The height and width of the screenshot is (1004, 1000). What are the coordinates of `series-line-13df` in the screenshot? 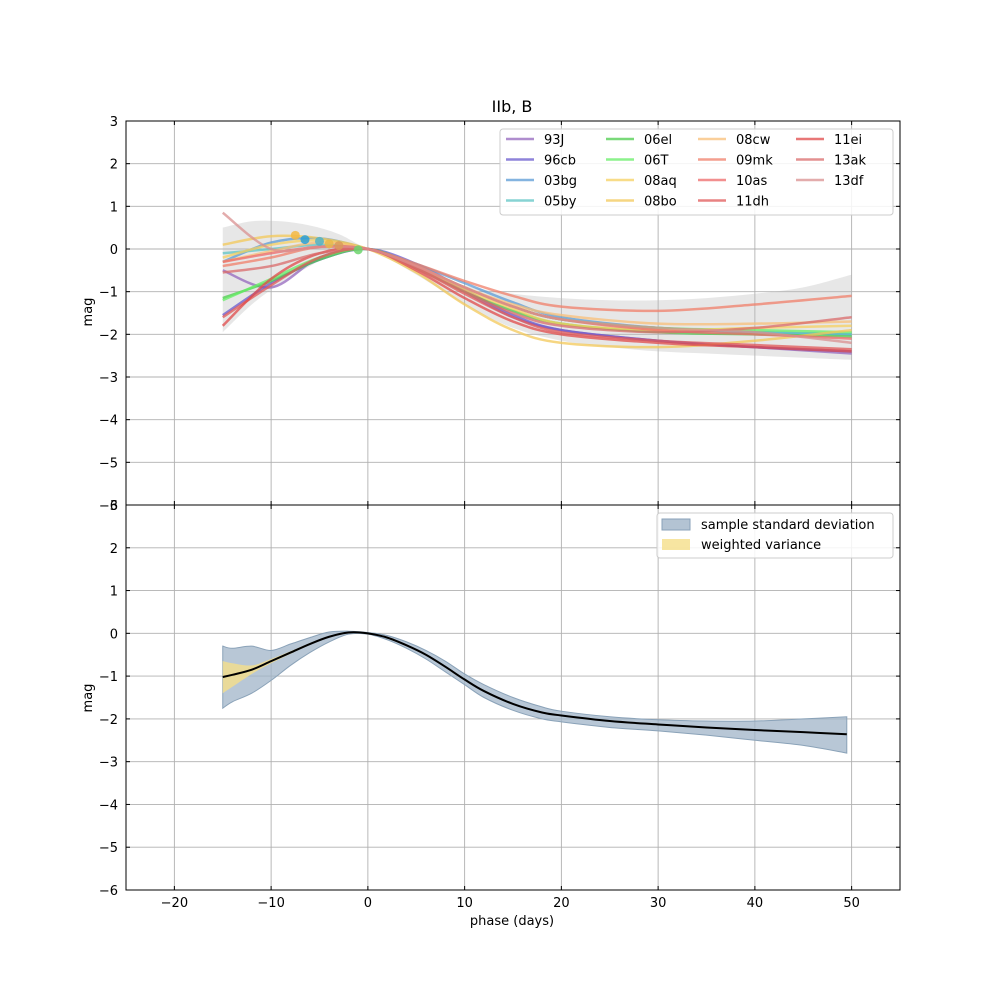 It's located at (536, 278).